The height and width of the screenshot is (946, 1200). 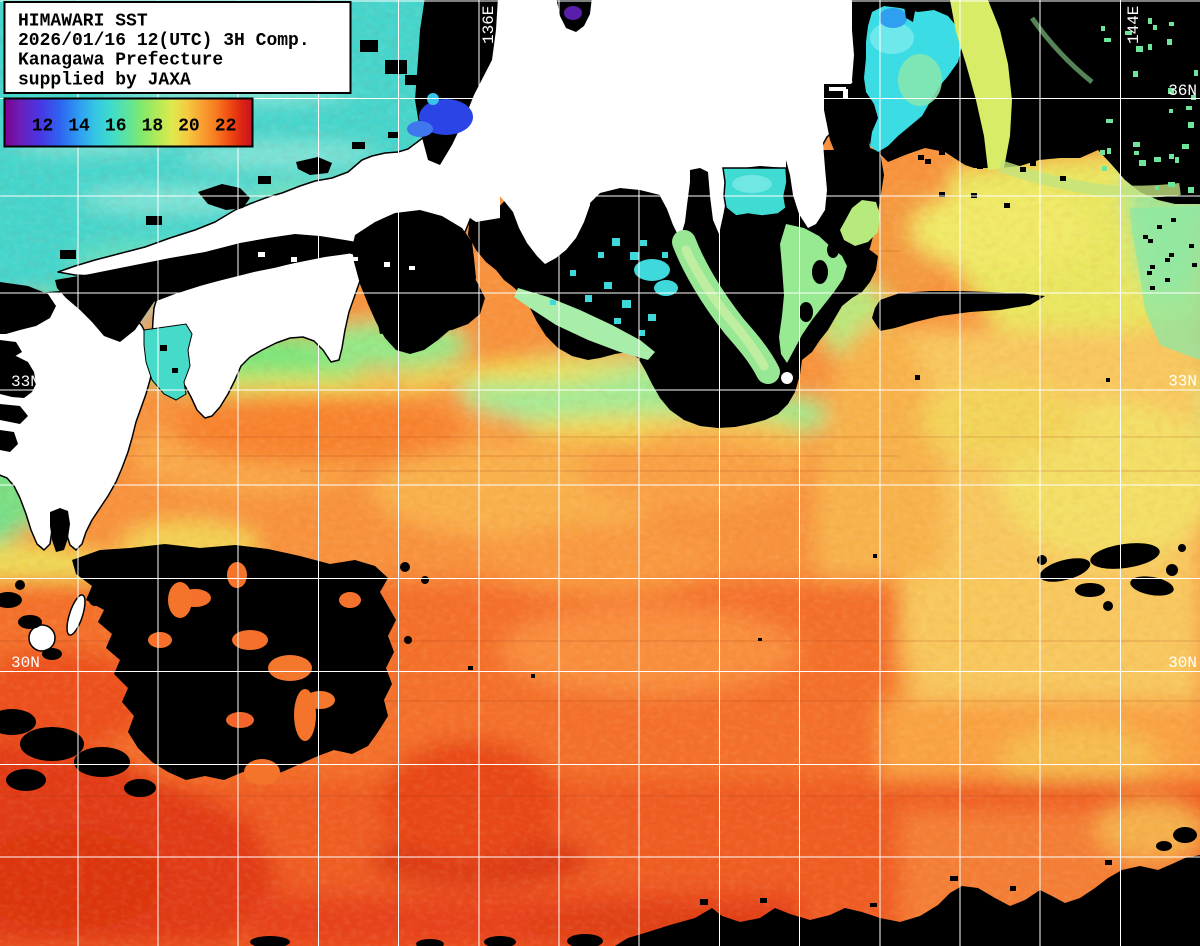 What do you see at coordinates (79, 127) in the screenshot?
I see `svg-text: 14` at bounding box center [79, 127].